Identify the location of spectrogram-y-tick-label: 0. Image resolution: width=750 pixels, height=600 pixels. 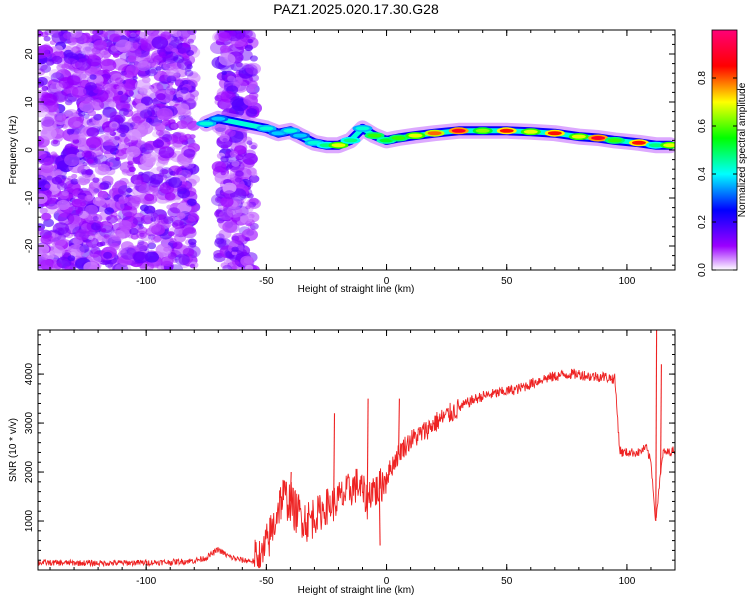
(29, 150).